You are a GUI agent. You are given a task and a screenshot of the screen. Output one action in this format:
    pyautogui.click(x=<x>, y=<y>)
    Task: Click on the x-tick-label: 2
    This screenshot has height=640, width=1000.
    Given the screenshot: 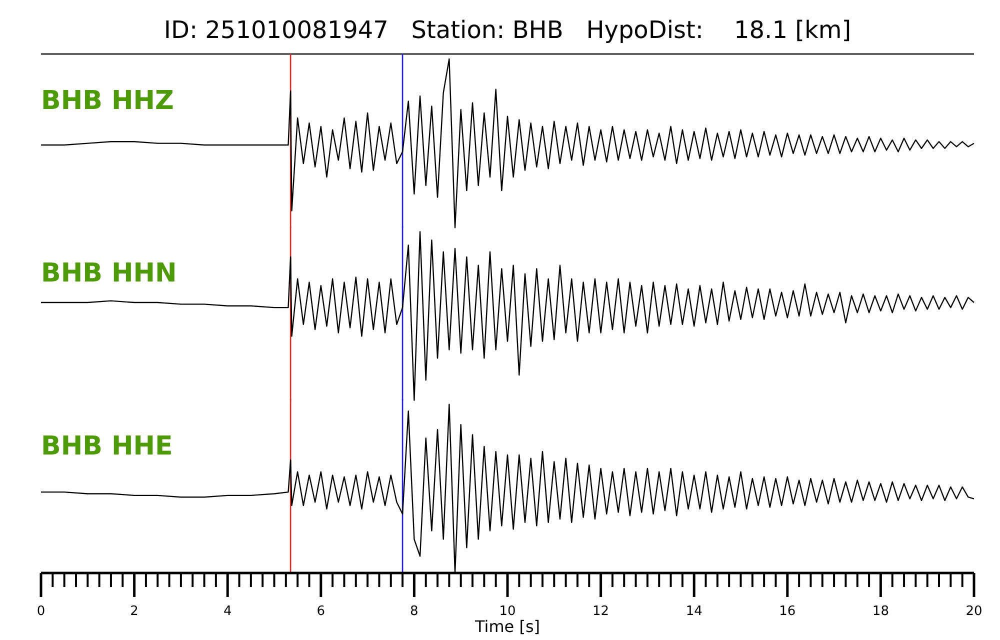 What is the action you would take?
    pyautogui.click(x=134, y=611)
    